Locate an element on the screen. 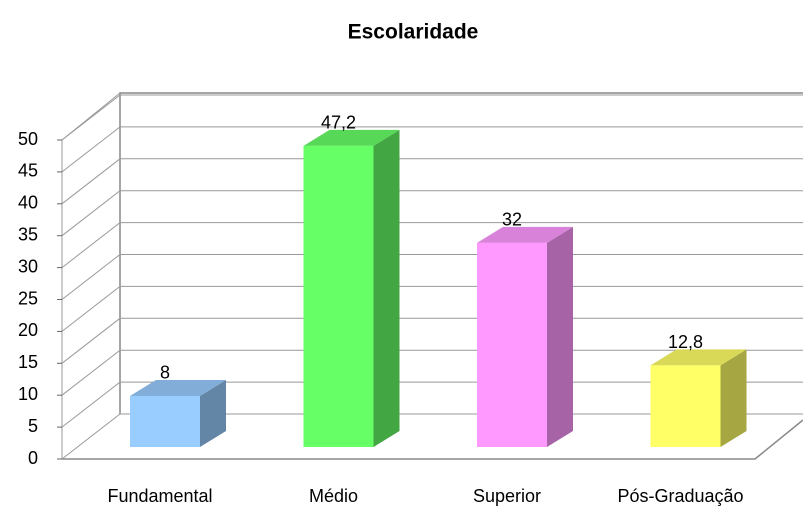  floor is located at coordinates (432, 439).